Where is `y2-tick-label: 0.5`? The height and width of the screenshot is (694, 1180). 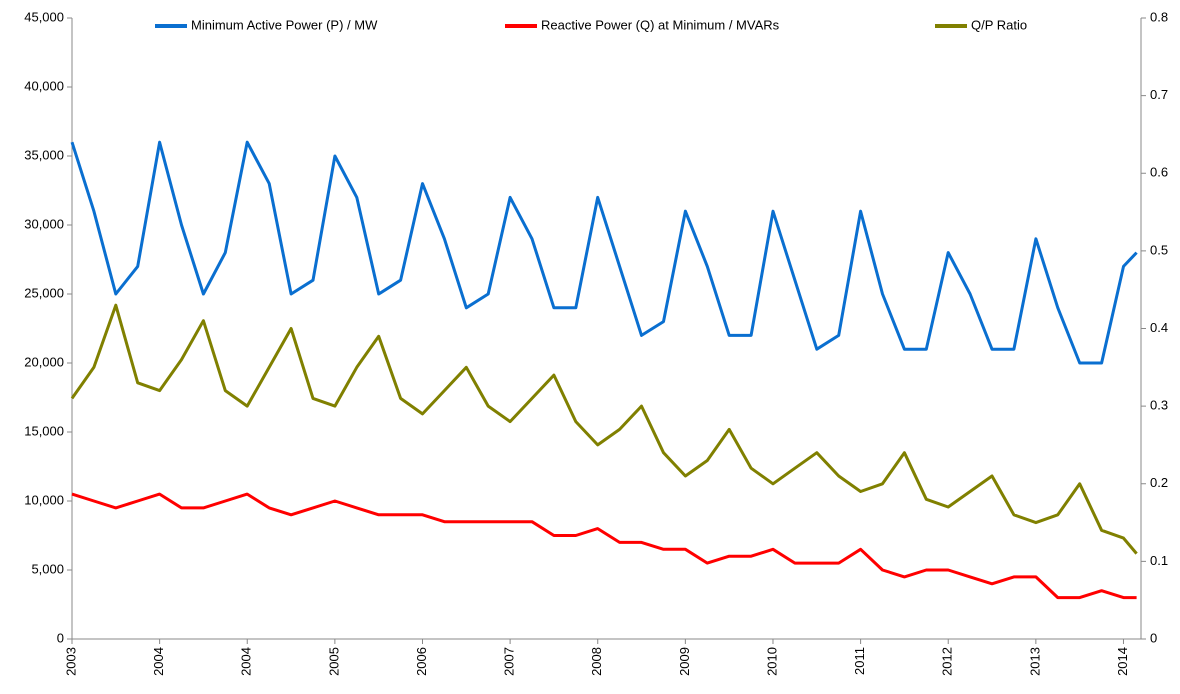 y2-tick-label: 0.5 is located at coordinates (1159, 249).